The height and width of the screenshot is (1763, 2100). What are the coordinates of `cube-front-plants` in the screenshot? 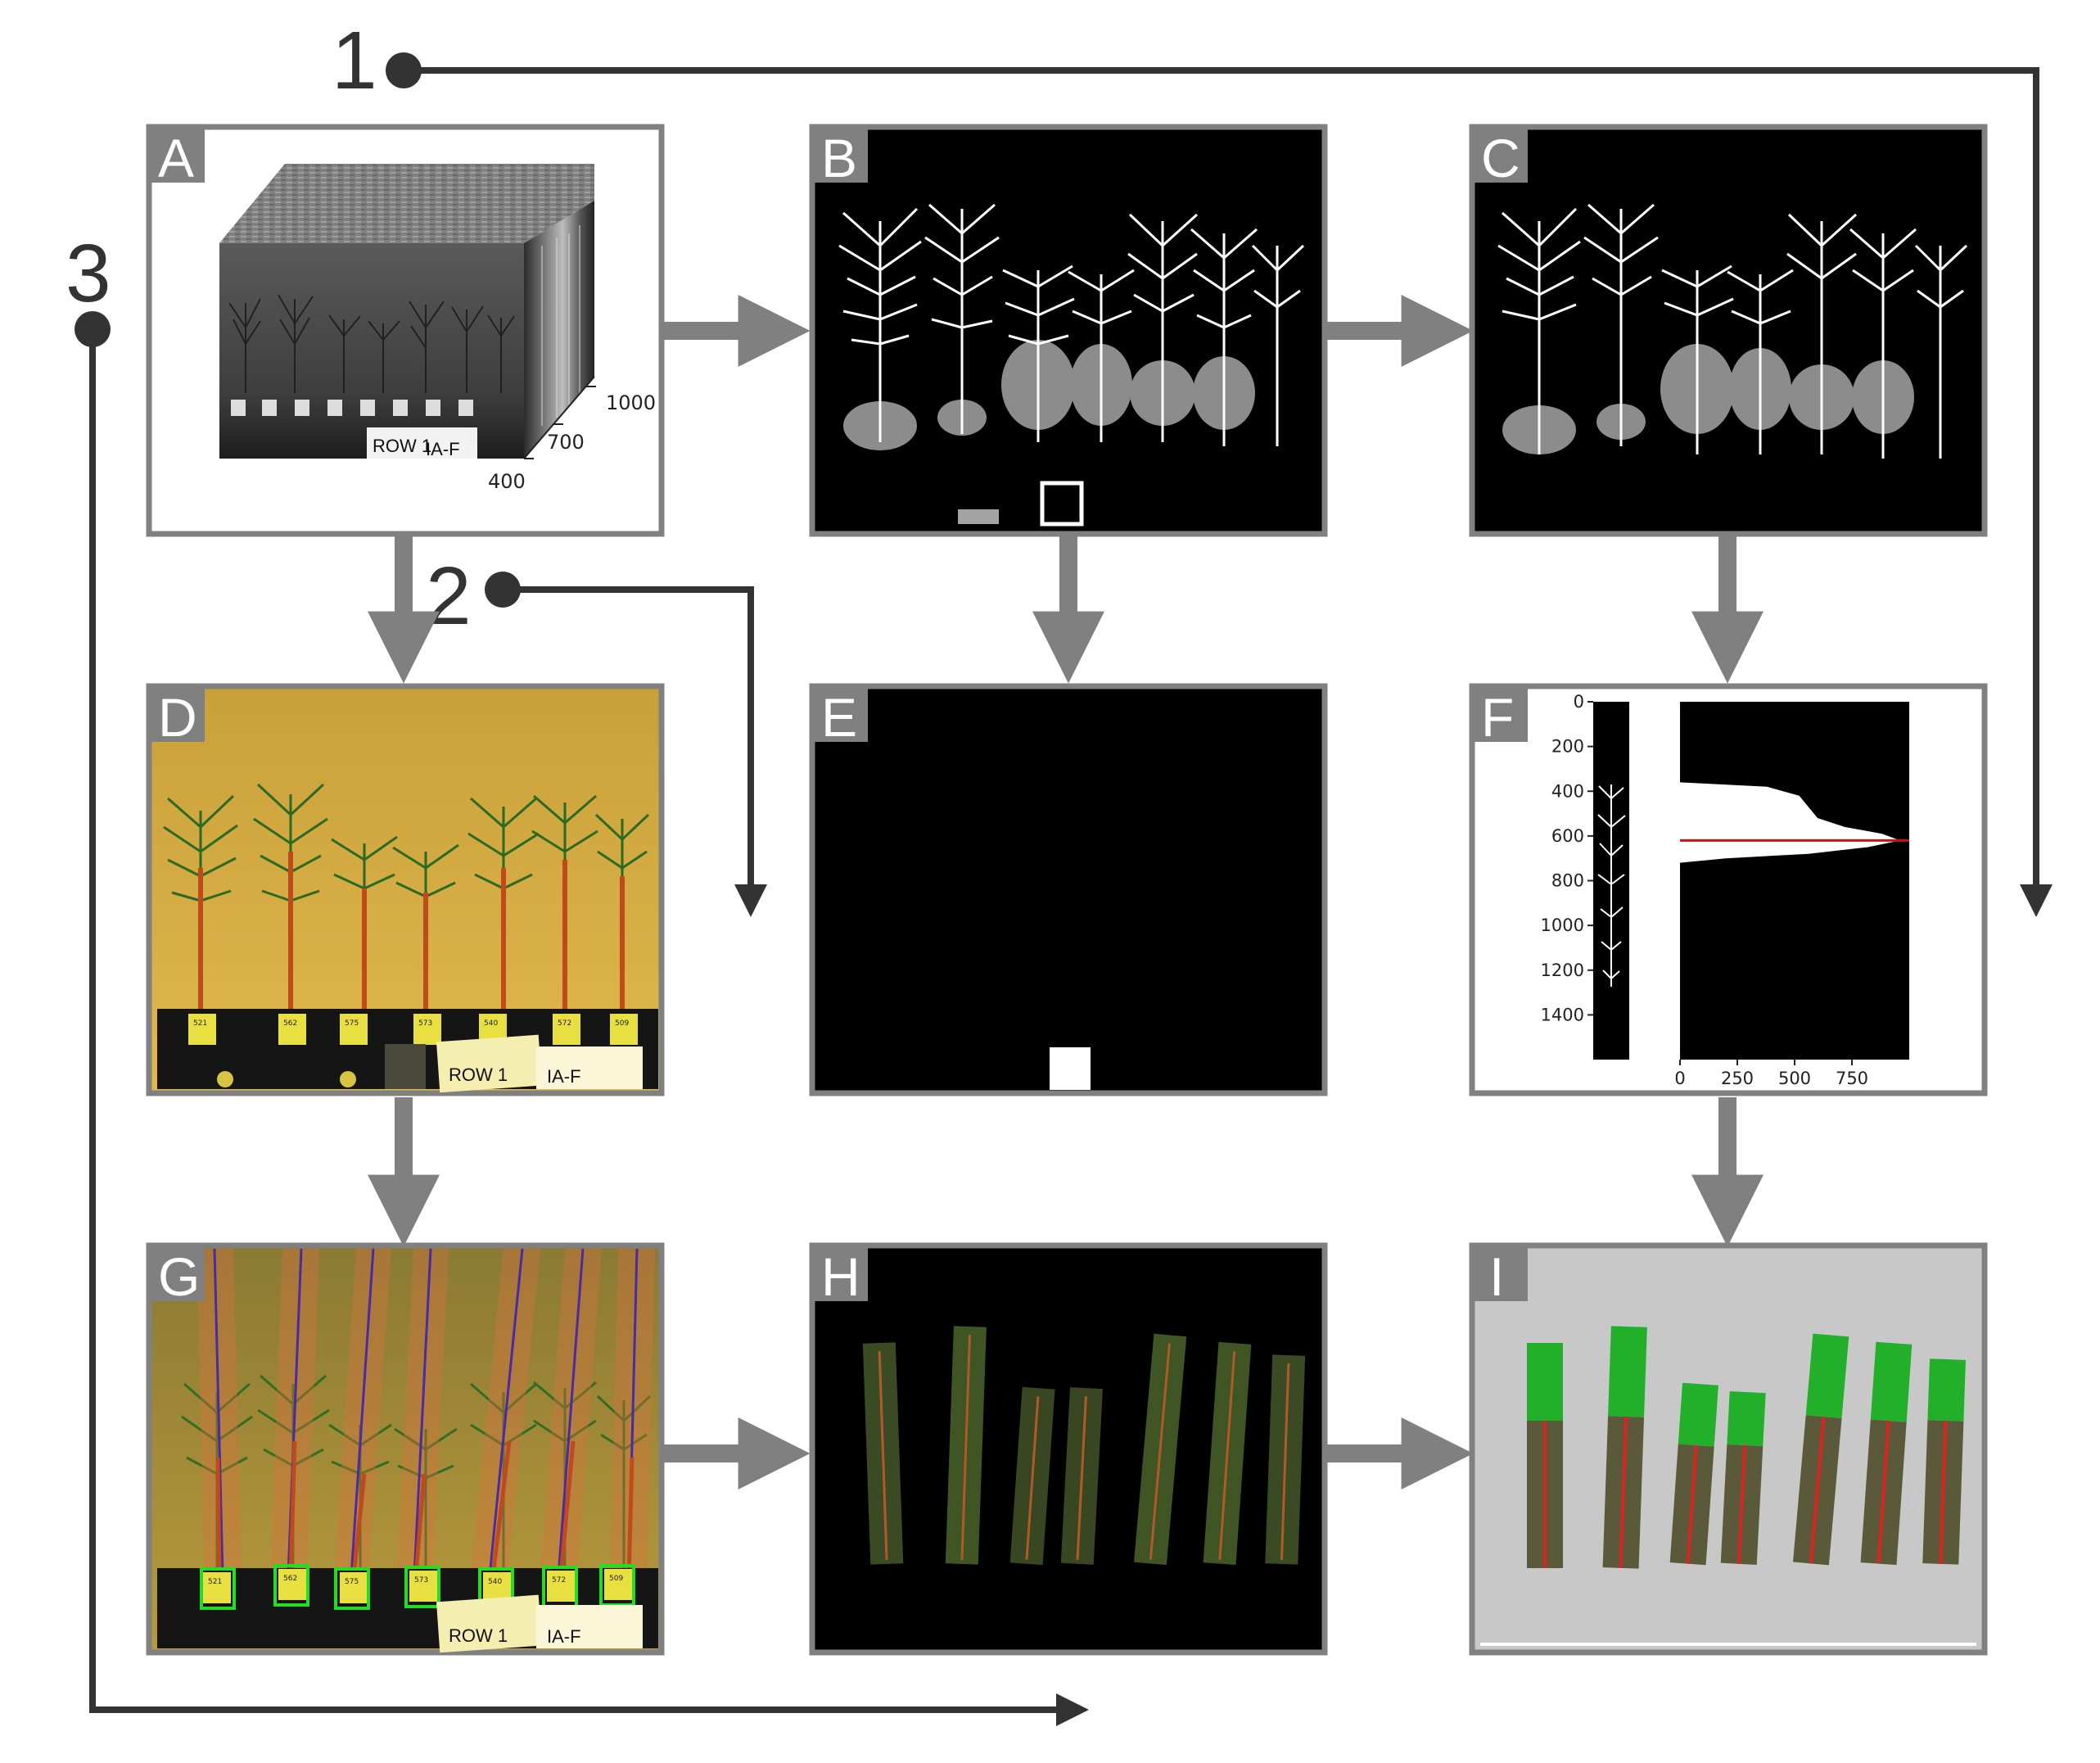 It's located at (371, 343).